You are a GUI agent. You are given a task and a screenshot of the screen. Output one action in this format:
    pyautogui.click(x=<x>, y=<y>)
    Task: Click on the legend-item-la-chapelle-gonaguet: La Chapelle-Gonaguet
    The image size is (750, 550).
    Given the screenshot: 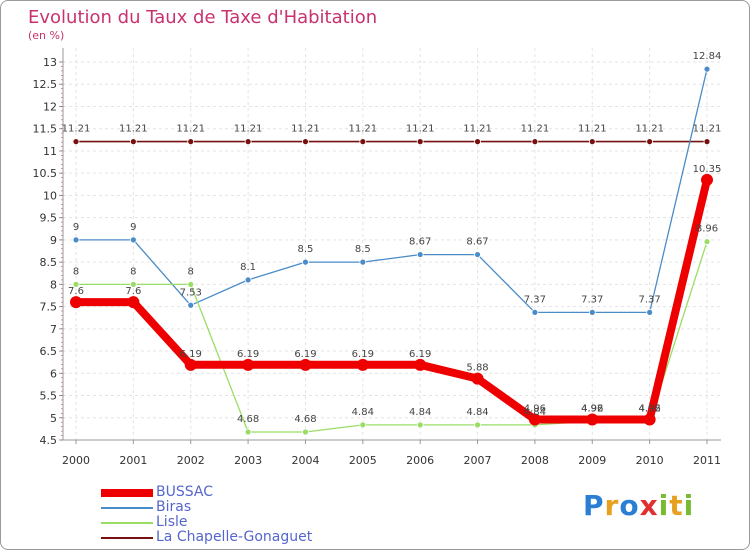 What is the action you would take?
    pyautogui.click(x=231, y=537)
    